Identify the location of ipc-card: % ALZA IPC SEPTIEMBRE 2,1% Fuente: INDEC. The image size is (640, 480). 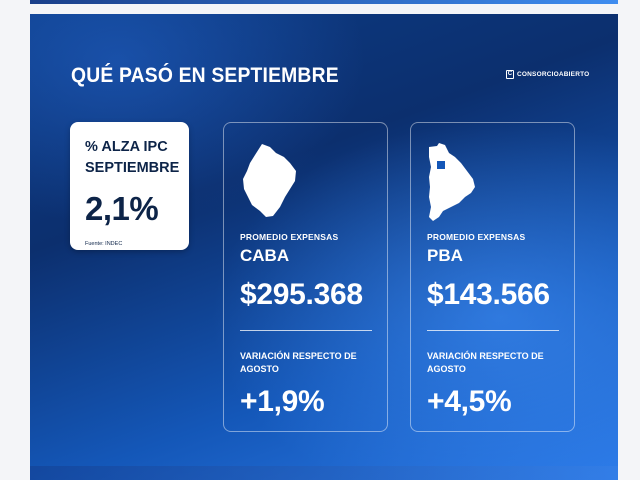
(129, 186).